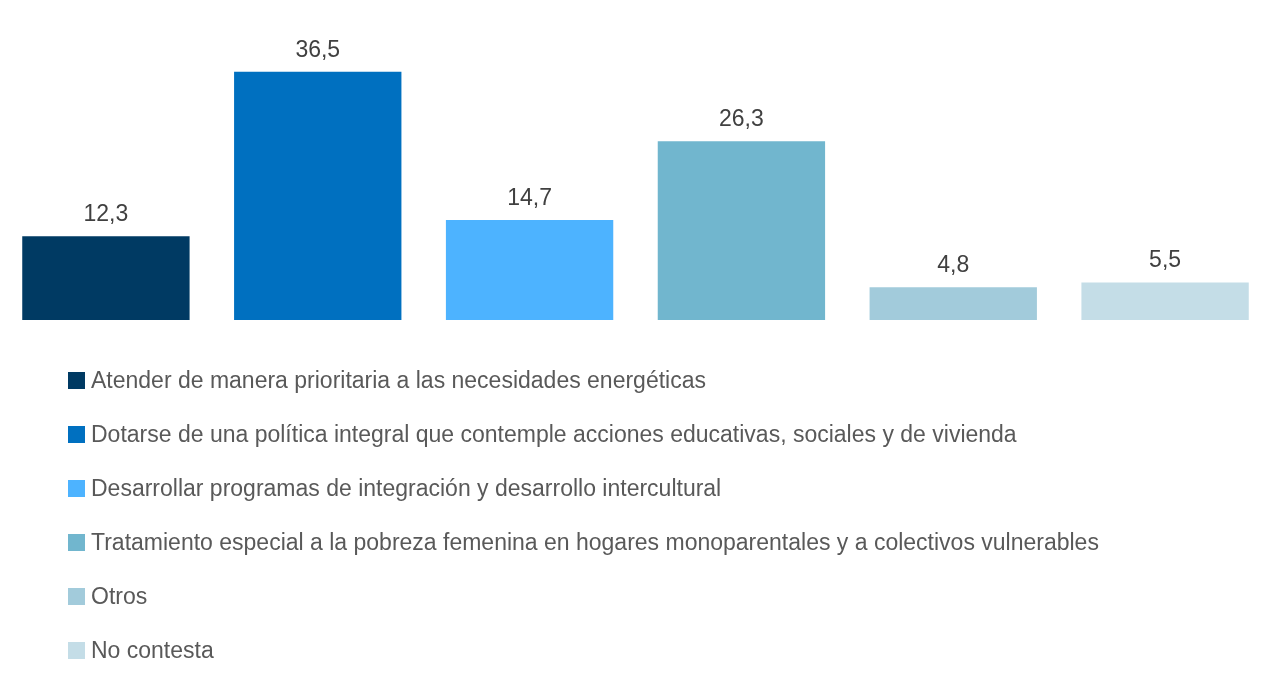 This screenshot has width=1271, height=694. What do you see at coordinates (595, 542) in the screenshot?
I see `legend-label: Tratamiento especial a la pobreza femenina en hogares monoparentales y a colectivos vulnerables` at bounding box center [595, 542].